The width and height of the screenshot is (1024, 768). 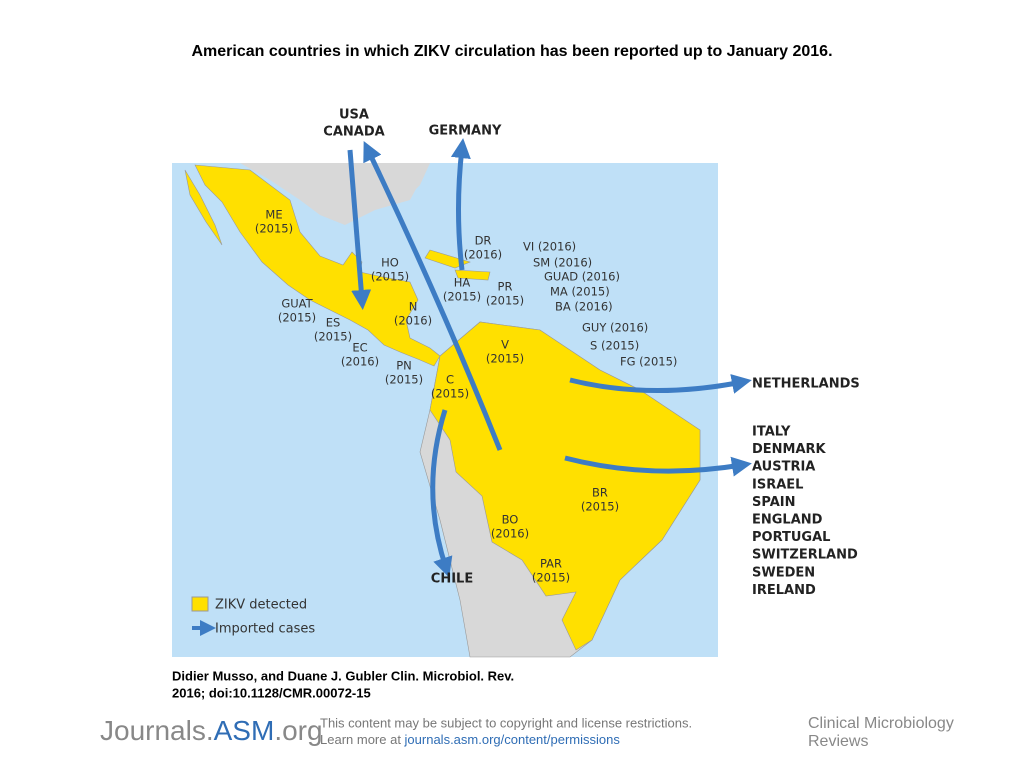 I want to click on destination: SWITZERLAND, so click(x=805, y=555).